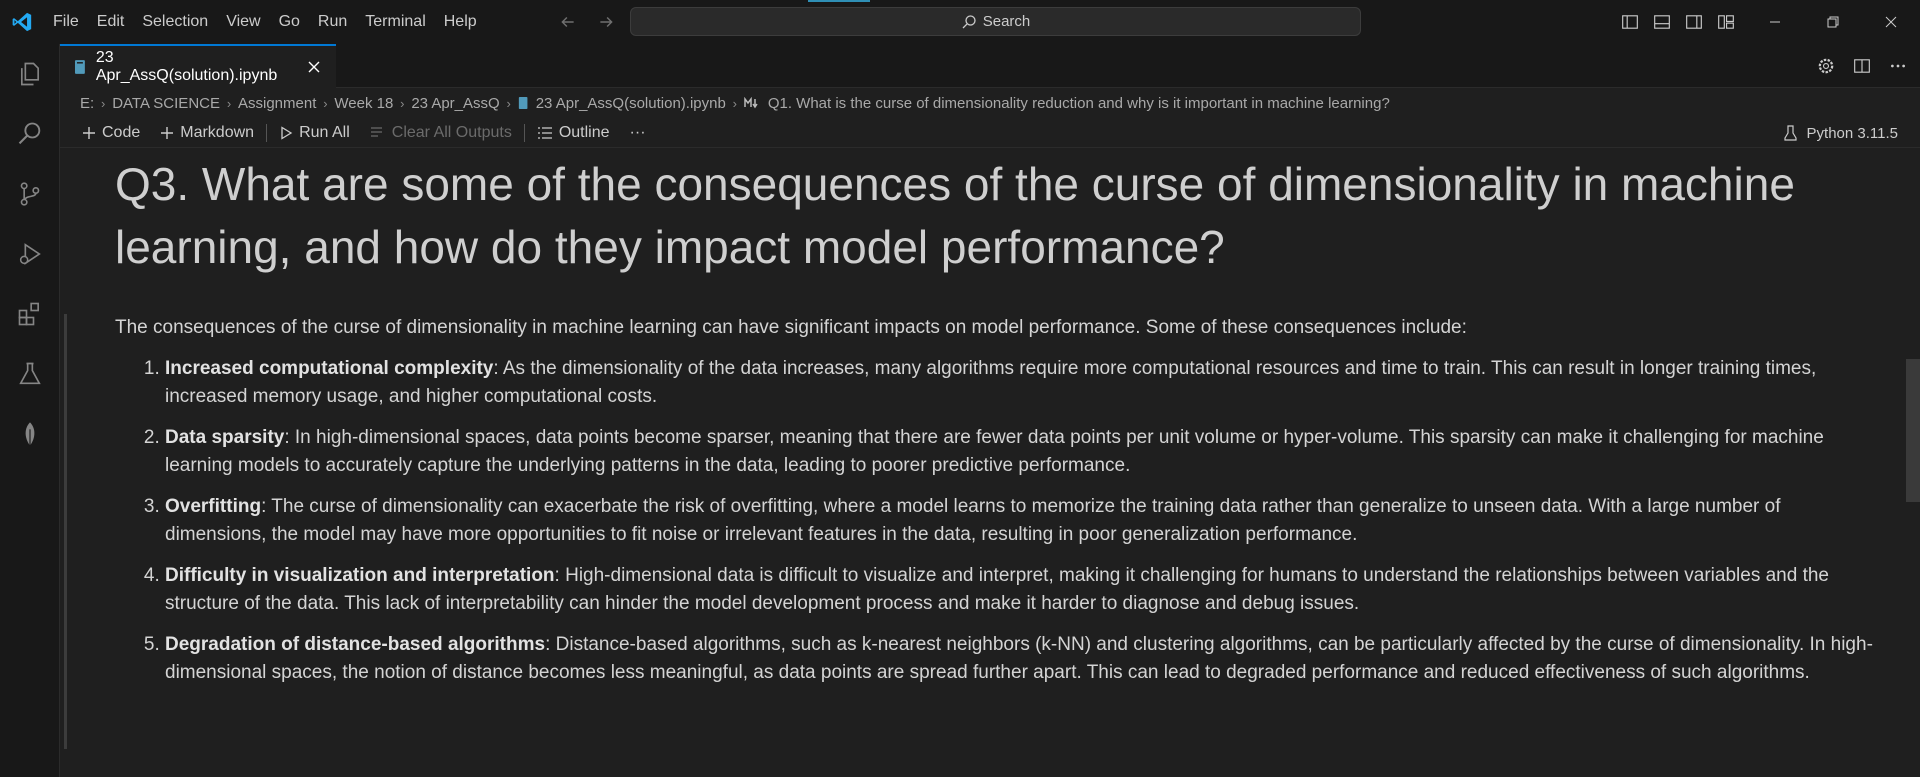 The width and height of the screenshot is (1920, 777). What do you see at coordinates (1891, 22) in the screenshot?
I see `close-window-icon` at bounding box center [1891, 22].